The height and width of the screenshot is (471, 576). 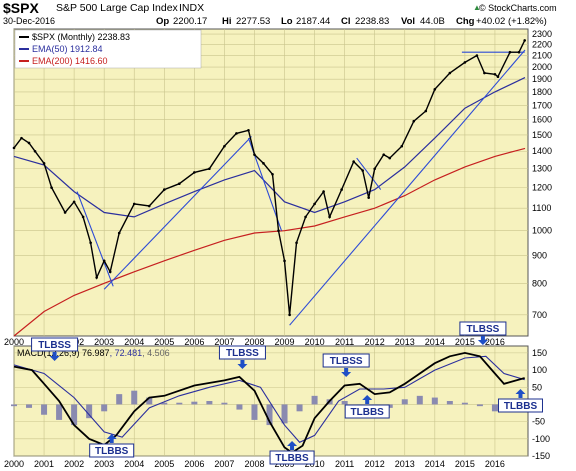 What do you see at coordinates (48, 353) in the screenshot?
I see `macd-title-part: MACD(12,26,9)` at bounding box center [48, 353].